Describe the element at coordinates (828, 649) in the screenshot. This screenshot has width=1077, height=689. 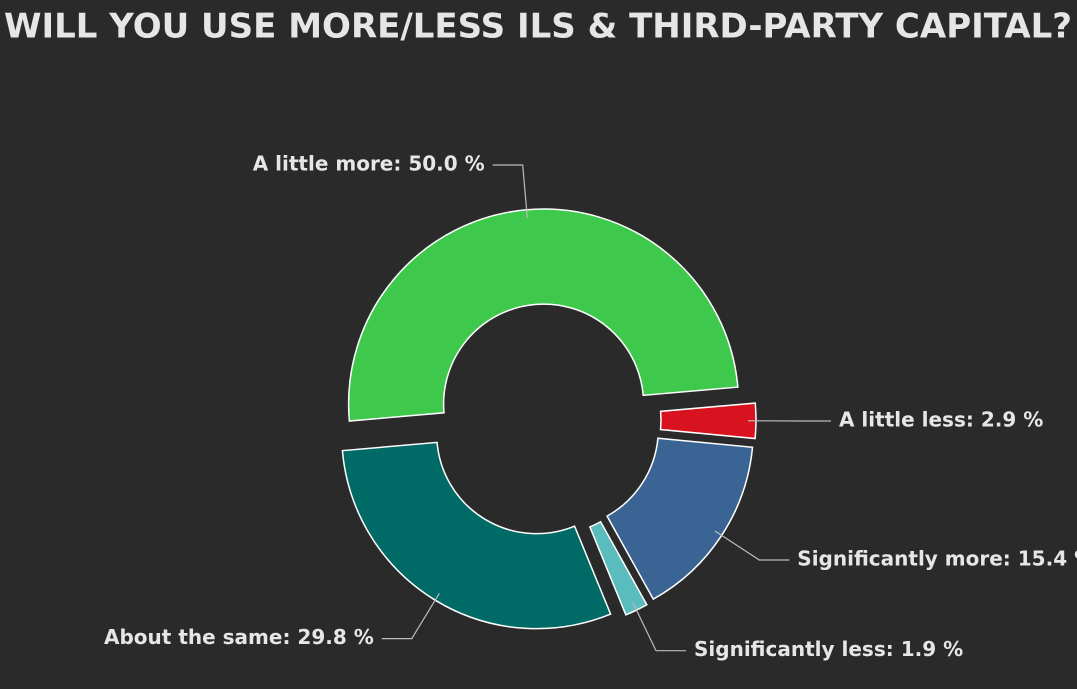
I see `data-label: Significantly less: 1.9 %` at that location.